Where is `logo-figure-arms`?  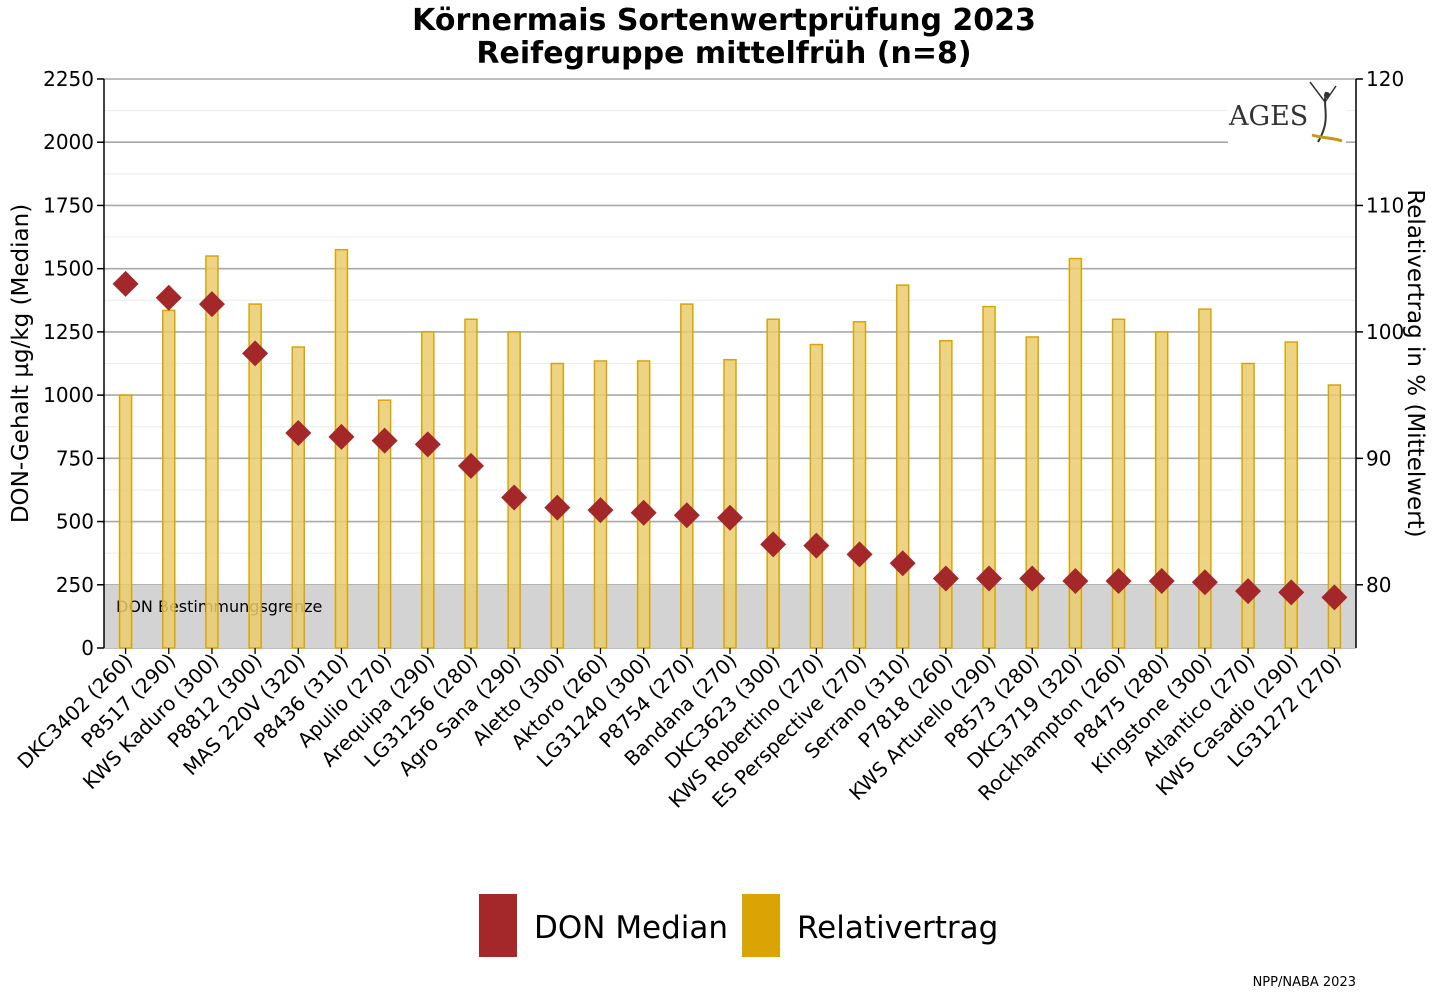 logo-figure-arms is located at coordinates (1323, 92).